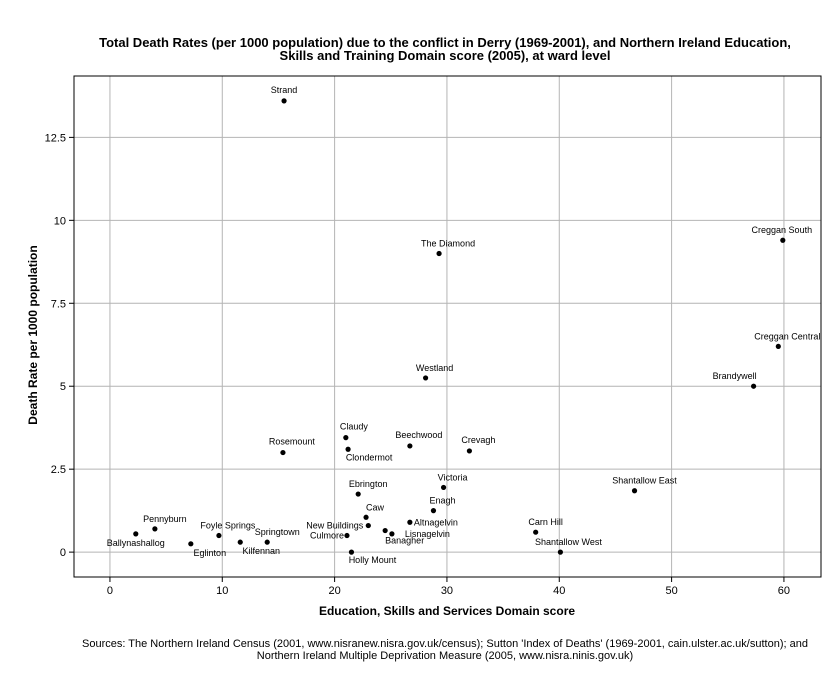 Image resolution: width=838 pixels, height=680 pixels. Describe the element at coordinates (110, 591) in the screenshot. I see `x-tick-label: 0` at that location.